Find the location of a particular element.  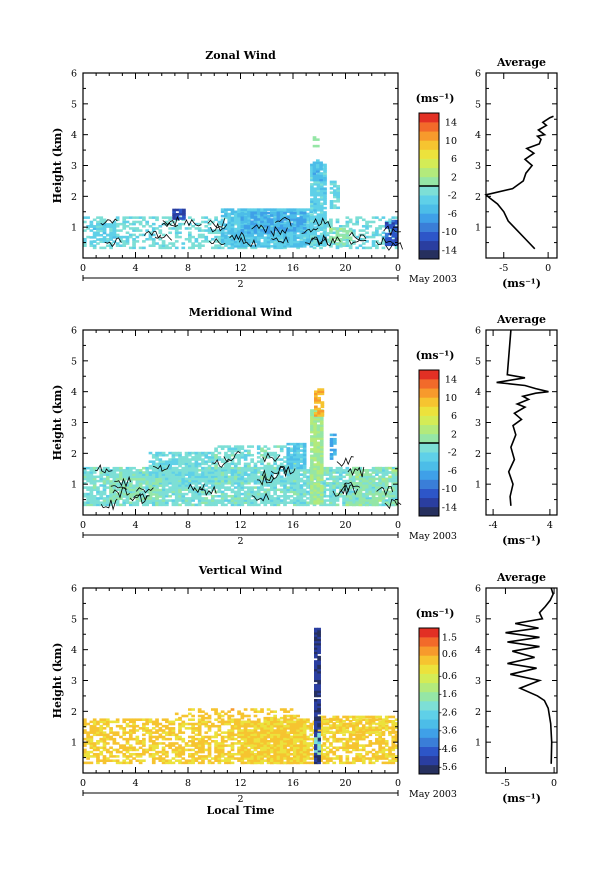

colorbar-swatch is located at coordinates (429, 420).